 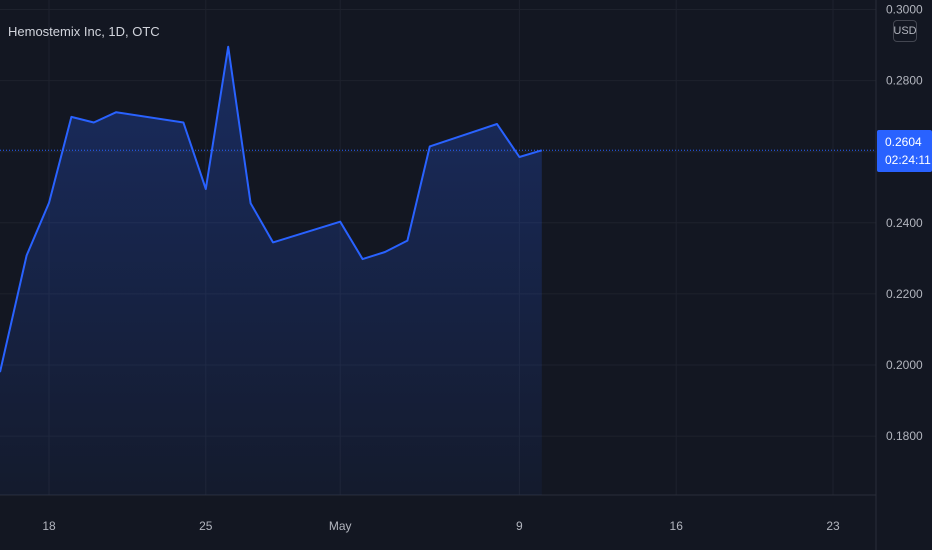 I want to click on price-tick-label: 0.2800, so click(x=904, y=81).